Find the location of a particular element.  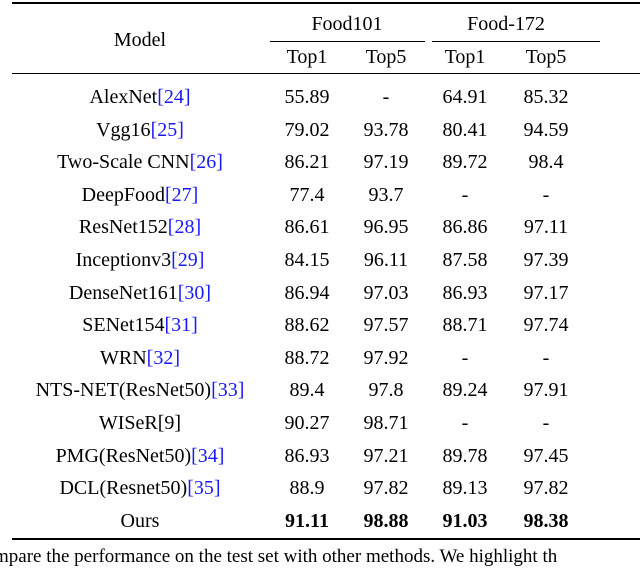

model-cell: Inceptionv3[29] is located at coordinates (140, 260).